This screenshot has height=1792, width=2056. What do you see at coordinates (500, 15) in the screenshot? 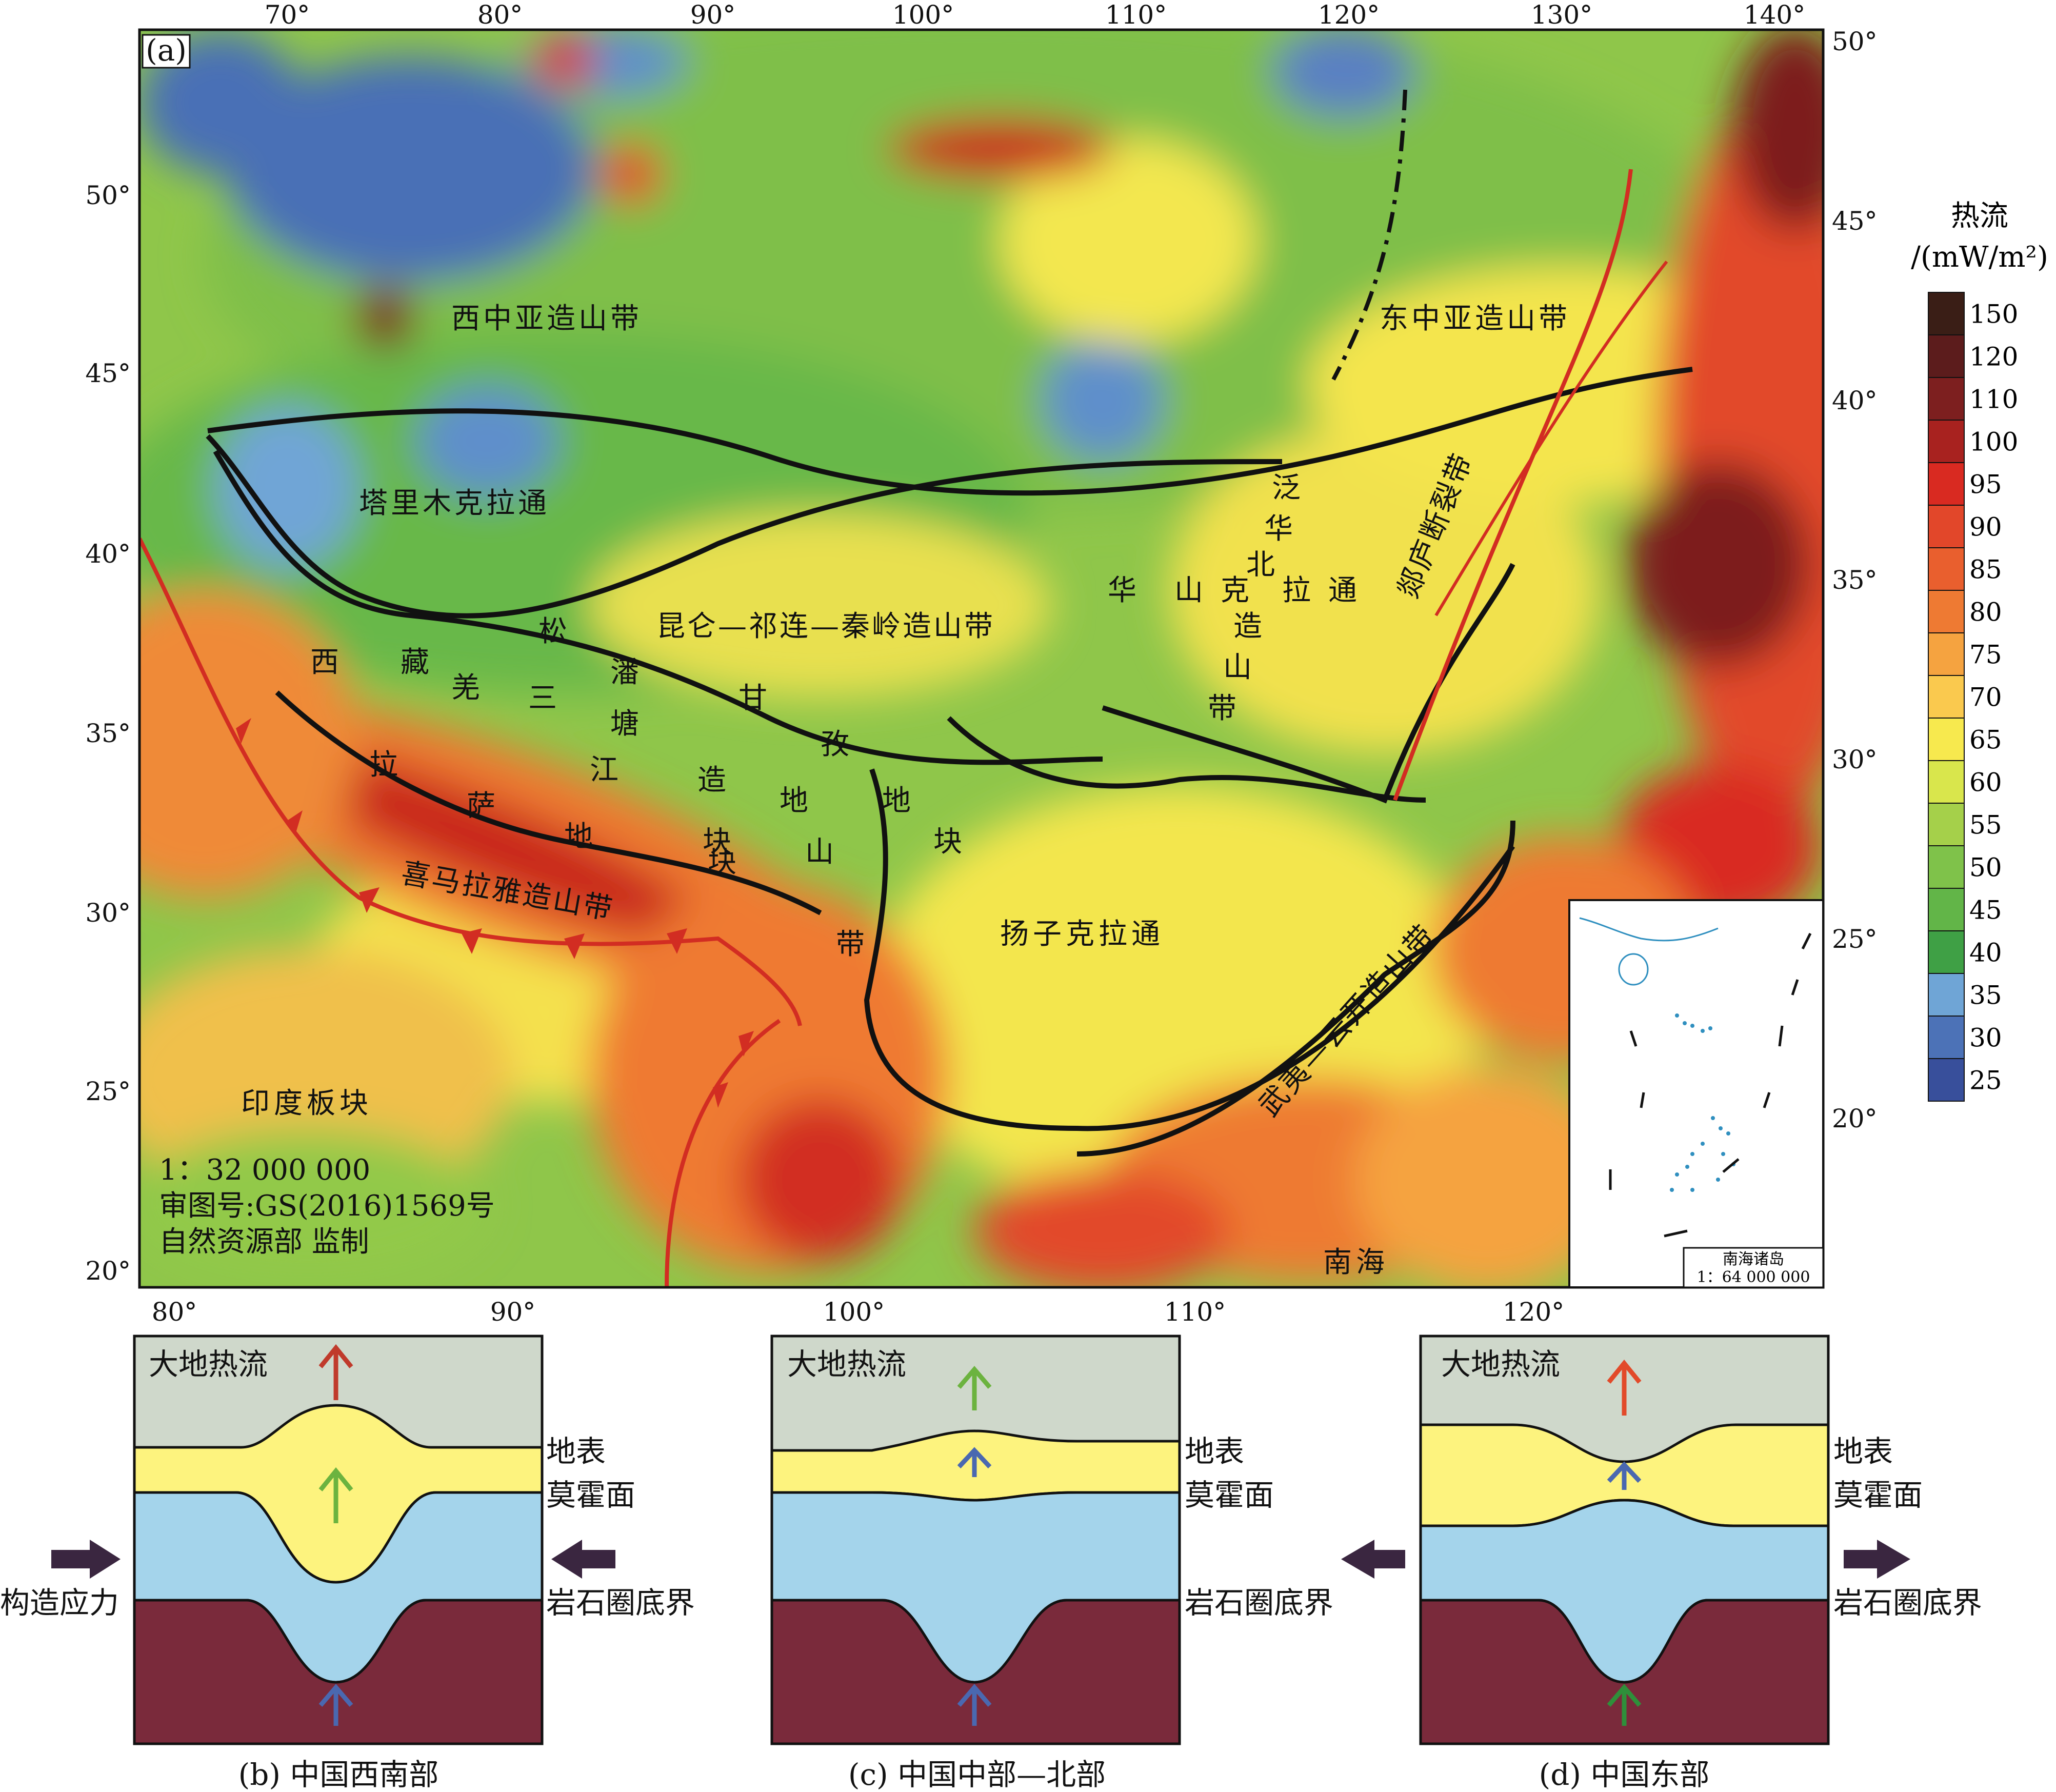
I see `top-tick: 80°` at bounding box center [500, 15].